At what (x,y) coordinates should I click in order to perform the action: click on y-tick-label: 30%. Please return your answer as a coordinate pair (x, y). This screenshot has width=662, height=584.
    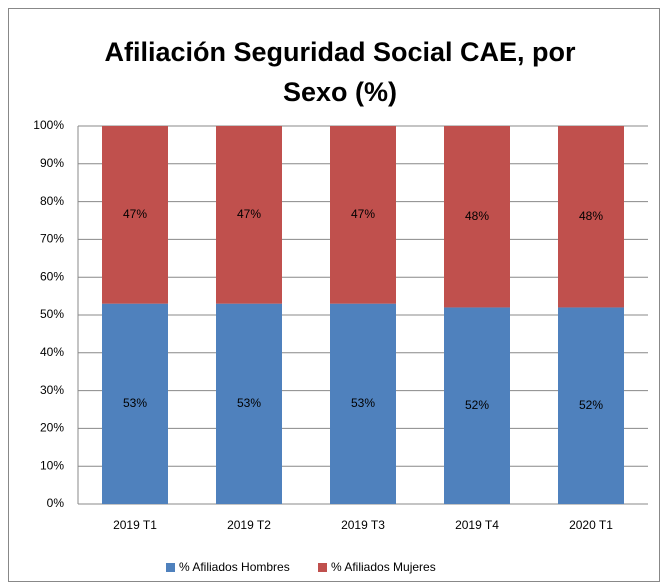
    Looking at the image, I should click on (52, 390).